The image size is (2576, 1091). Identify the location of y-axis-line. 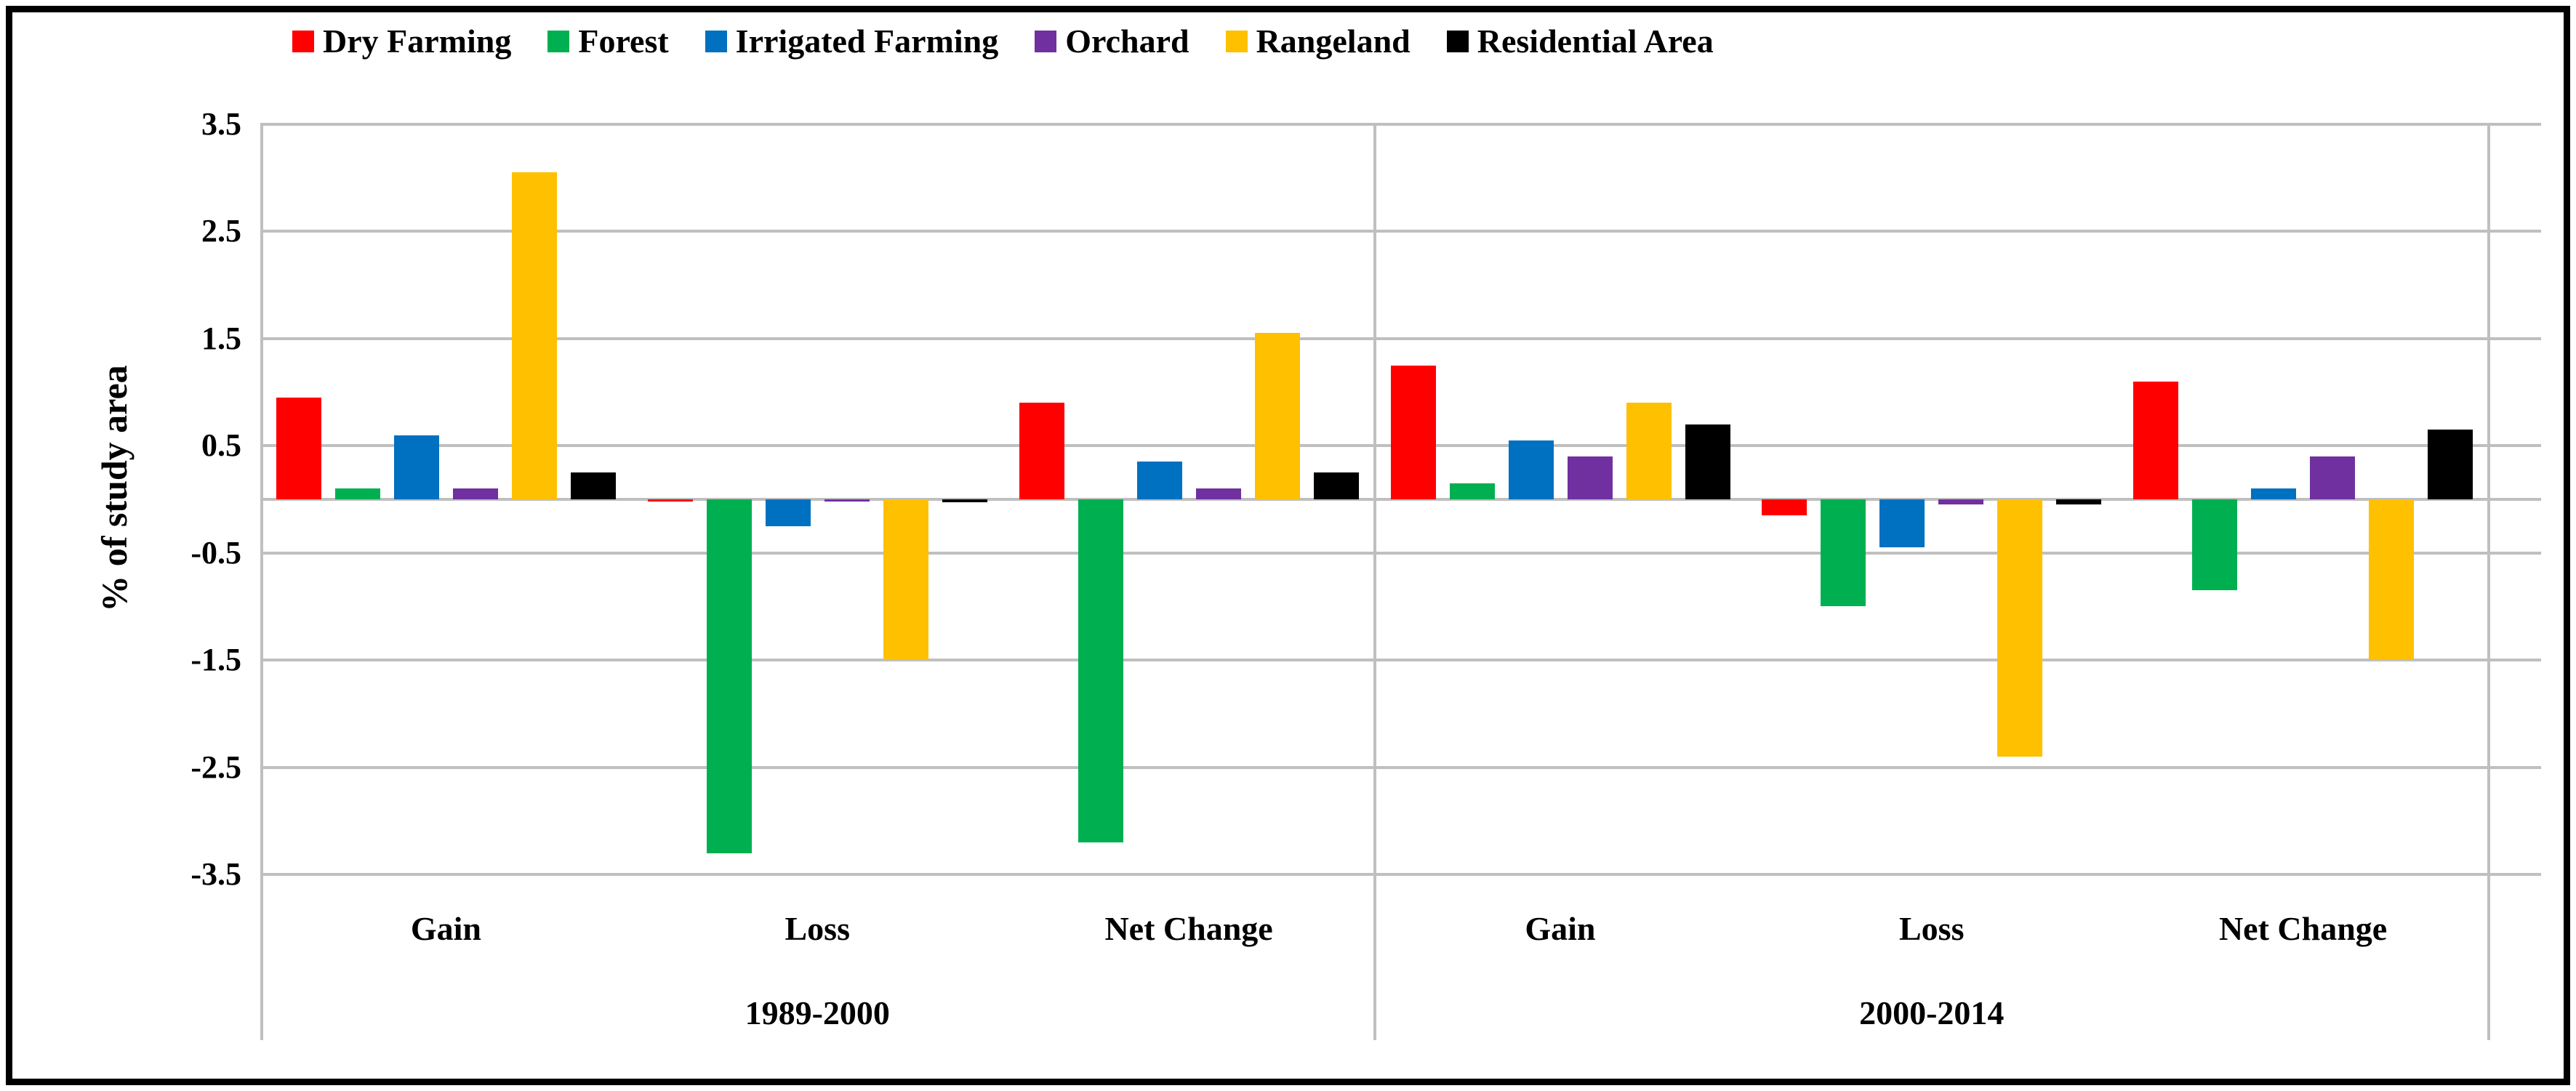
(261, 581).